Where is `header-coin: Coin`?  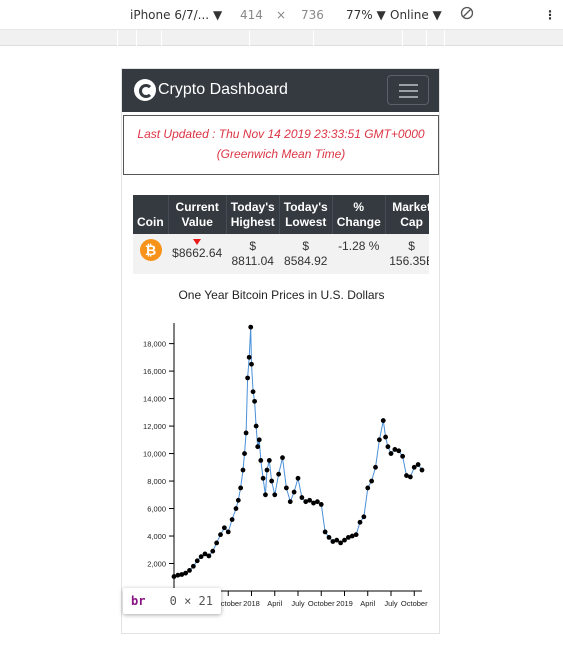 header-coin: Coin is located at coordinates (151, 214).